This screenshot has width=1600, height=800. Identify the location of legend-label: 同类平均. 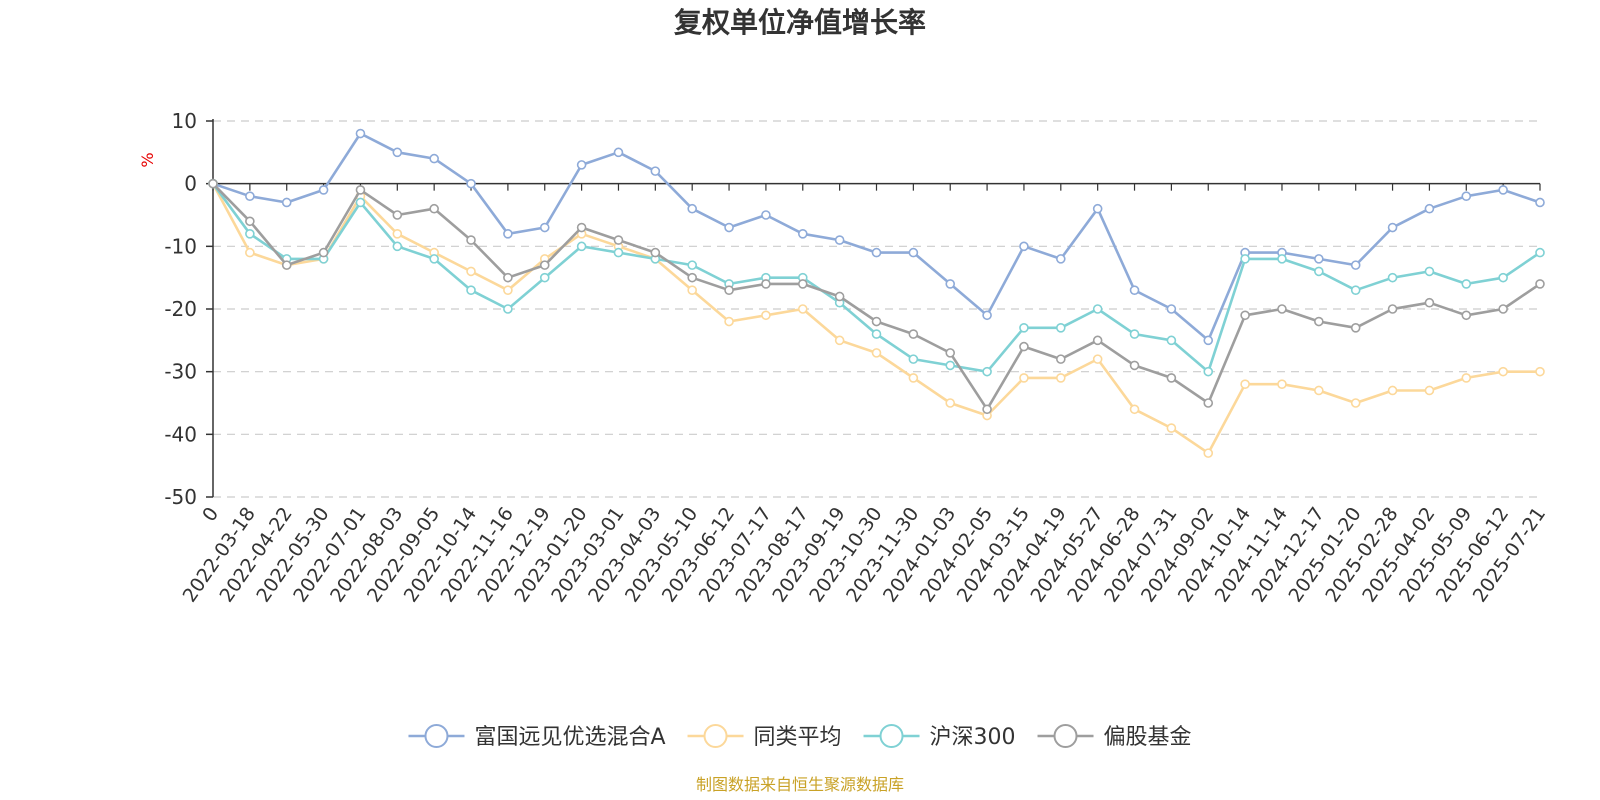
(798, 737).